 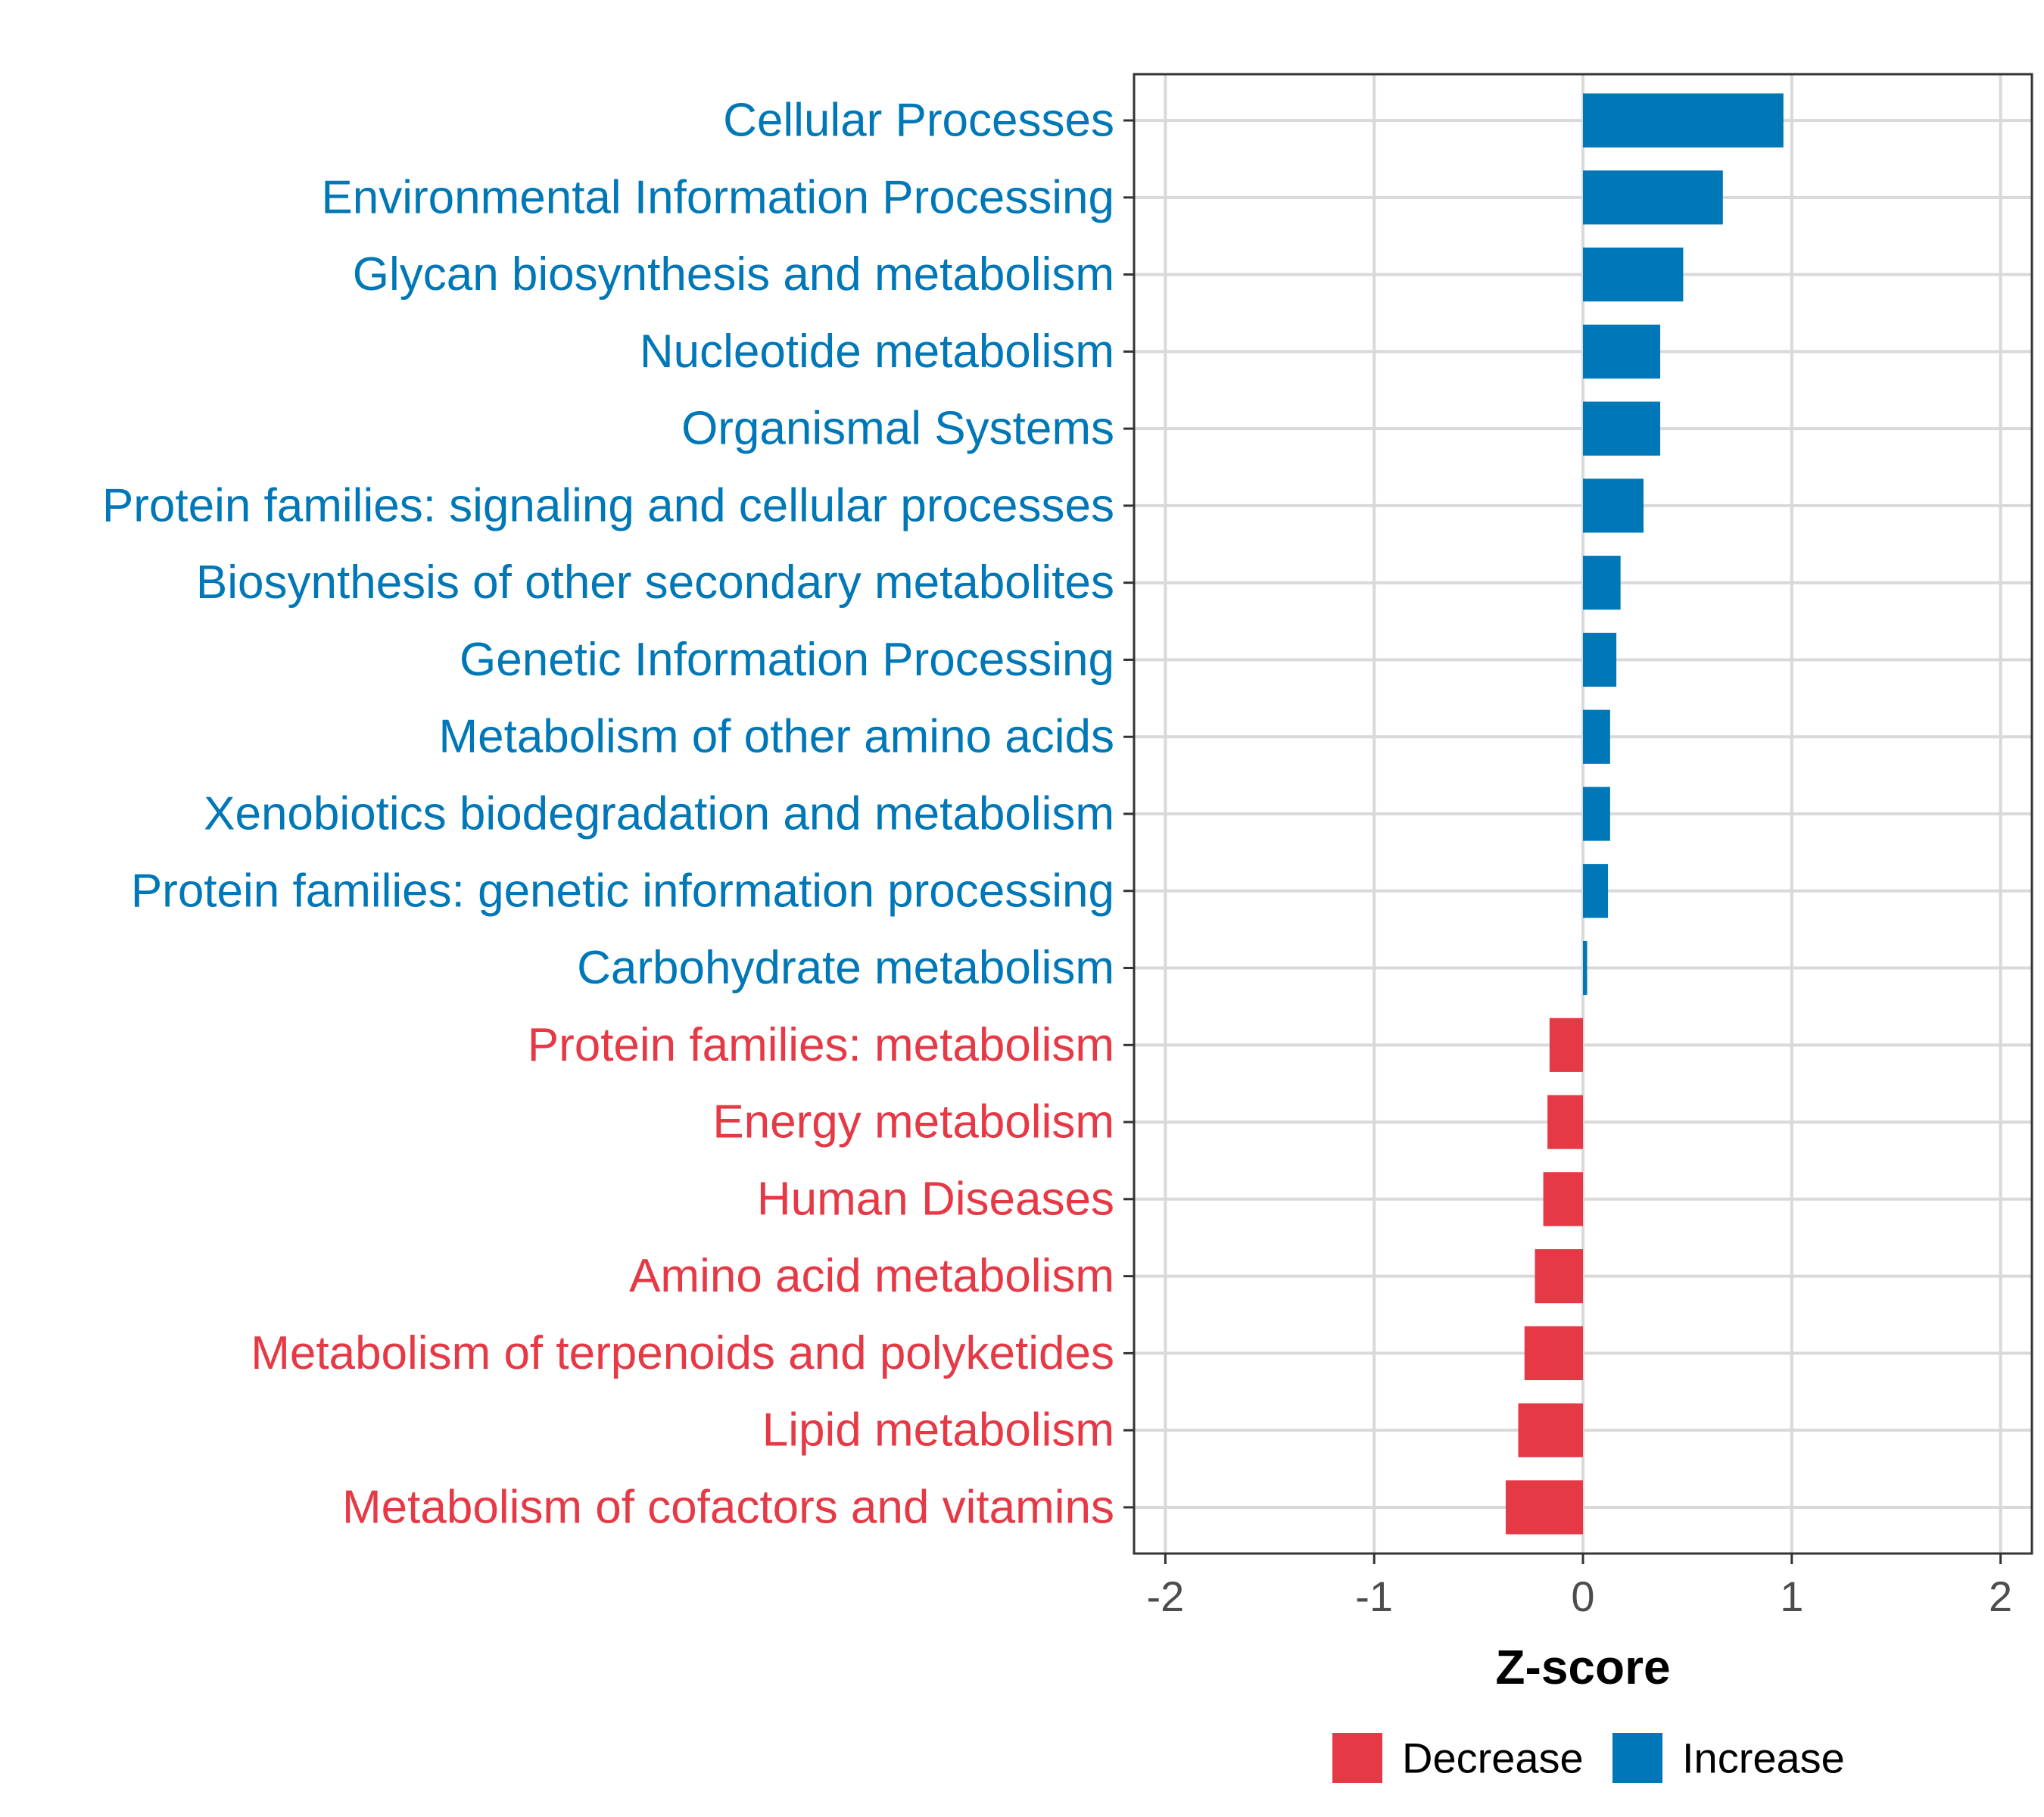 What do you see at coordinates (733, 274) in the screenshot?
I see `y-category-label: Glycan biosynthesis and metabolism` at bounding box center [733, 274].